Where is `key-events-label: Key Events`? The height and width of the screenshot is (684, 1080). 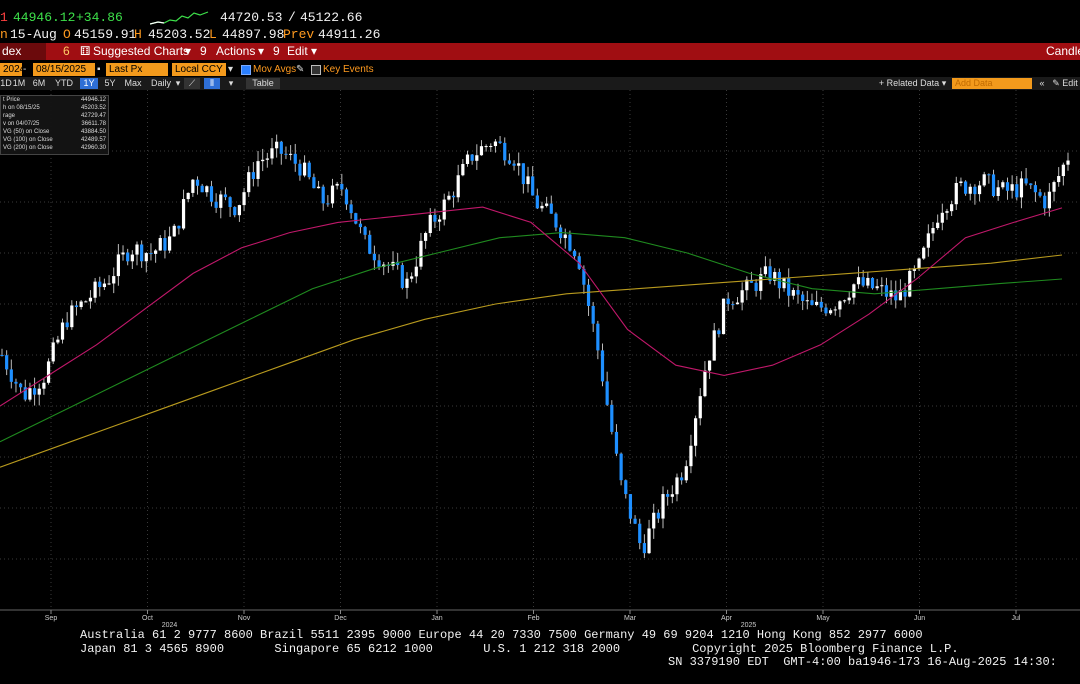
key-events-label: Key Events is located at coordinates (348, 69).